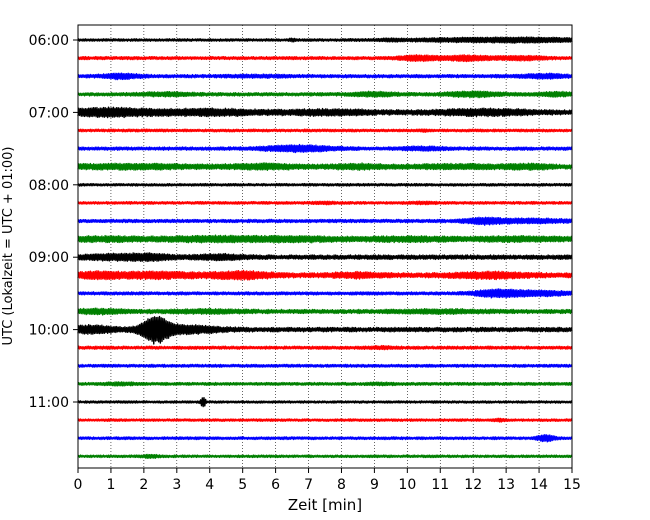 The image size is (650, 520). I want to click on x-tick-label: 7, so click(308, 485).